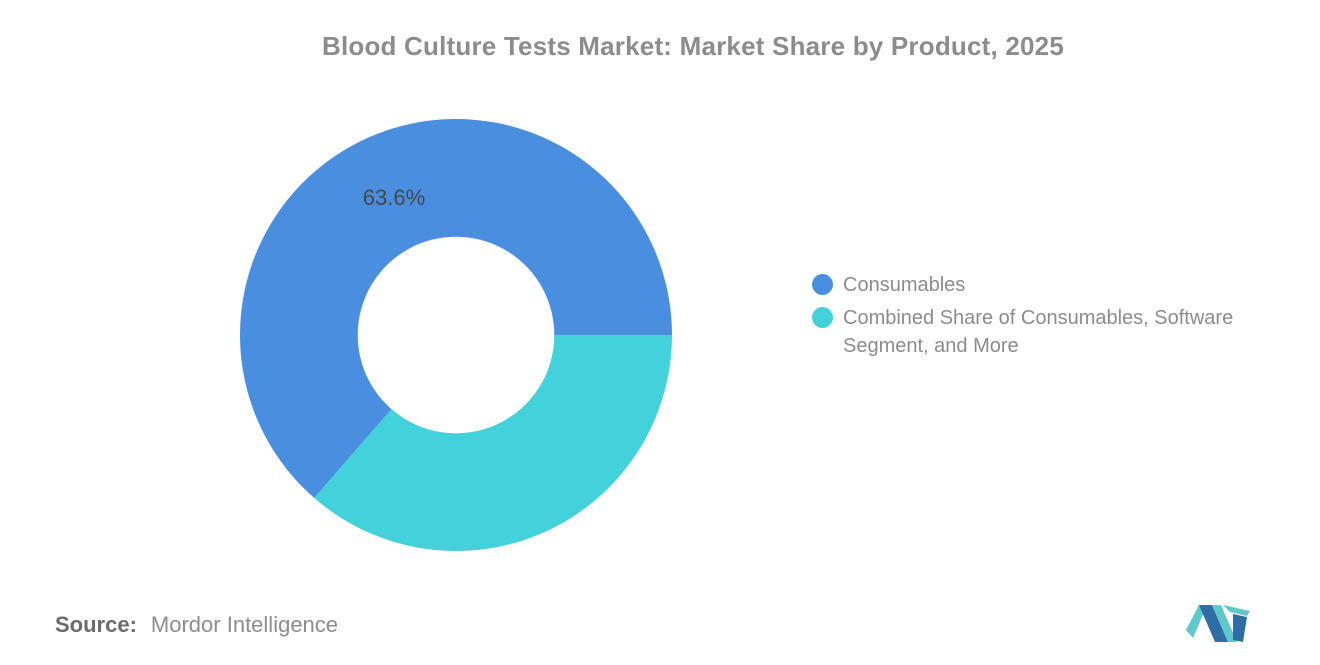  I want to click on source-line: Source: Mordor Intelligence, so click(196, 625).